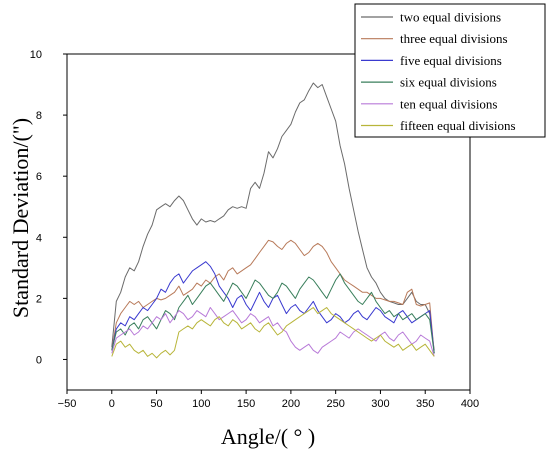  What do you see at coordinates (39, 360) in the screenshot?
I see `y-tick-label: 0` at bounding box center [39, 360].